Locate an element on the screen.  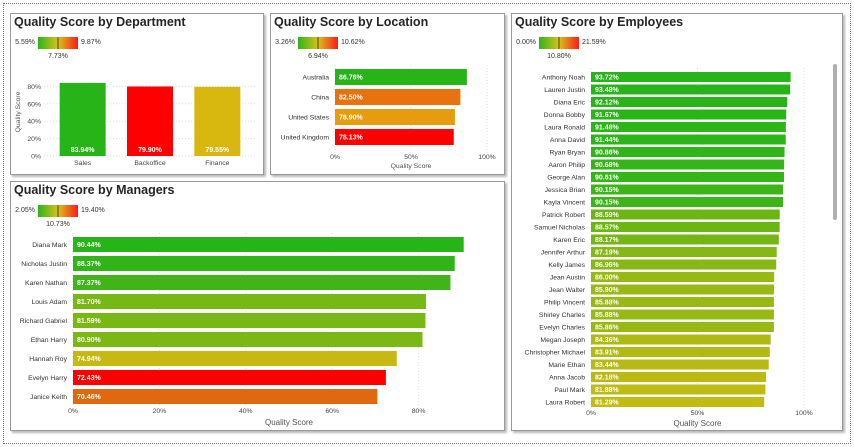
data-label: 87.37% is located at coordinates (89, 283).